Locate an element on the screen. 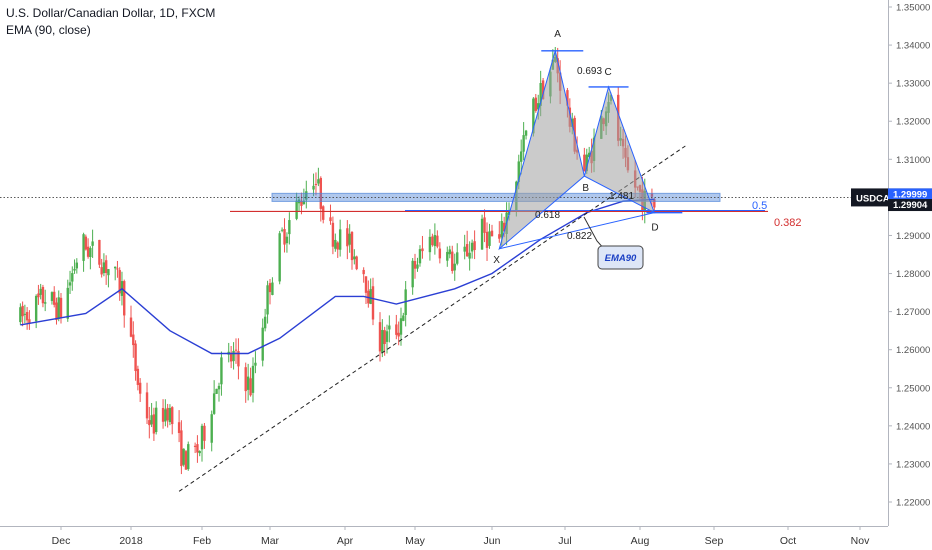 The width and height of the screenshot is (932, 550). xab-triangle is located at coordinates (541, 150).